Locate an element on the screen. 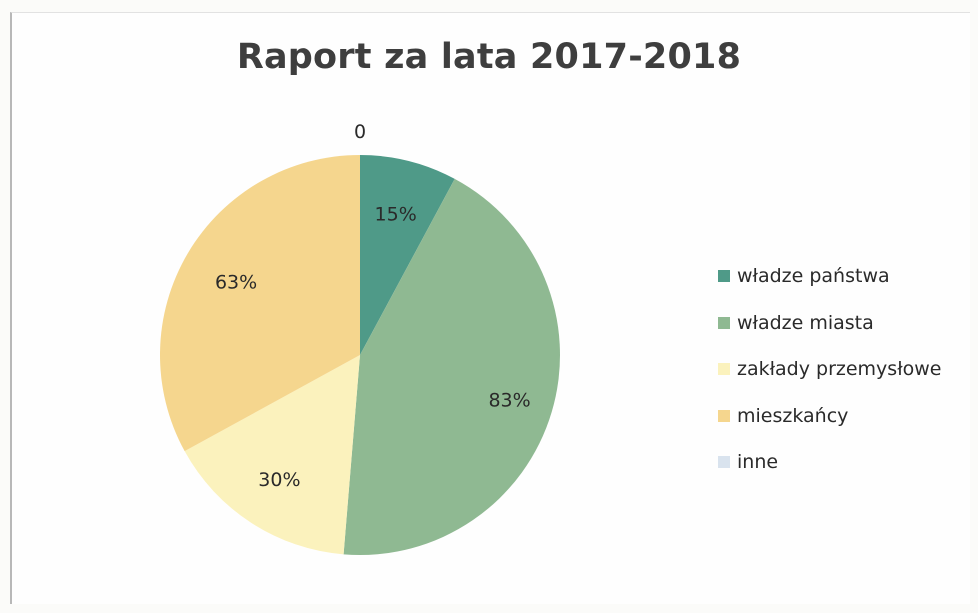 The image size is (978, 613). legend-item-mieszkancy: mieszkańcy is located at coordinates (829, 416).